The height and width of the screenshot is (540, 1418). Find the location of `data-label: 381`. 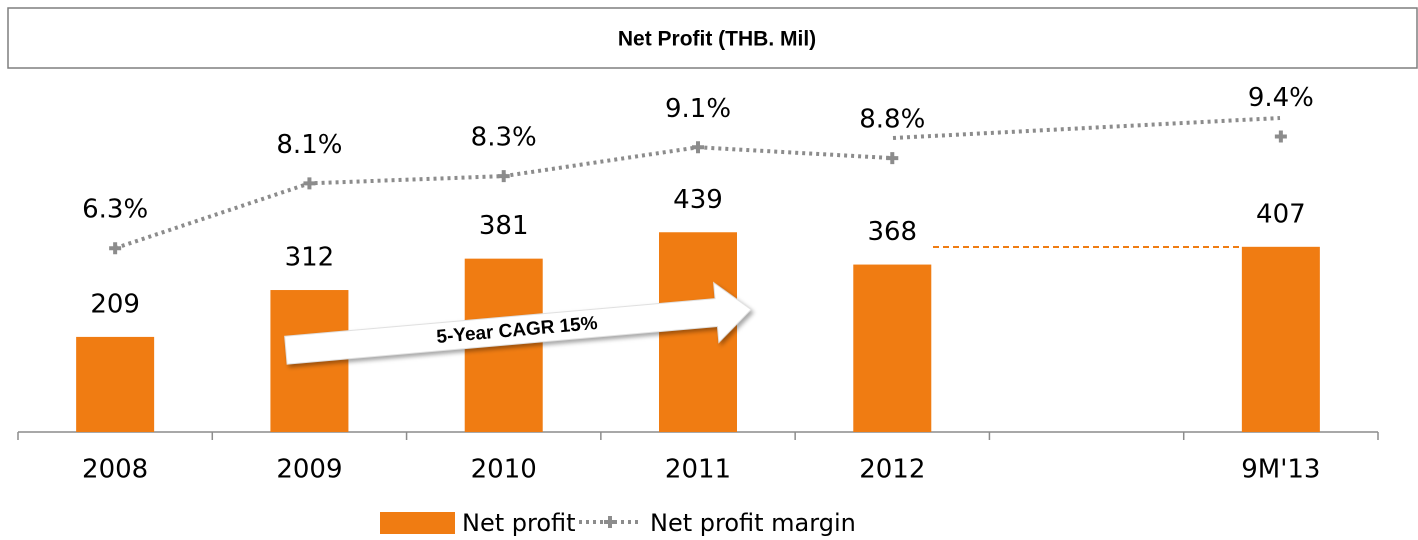

data-label: 381 is located at coordinates (504, 226).